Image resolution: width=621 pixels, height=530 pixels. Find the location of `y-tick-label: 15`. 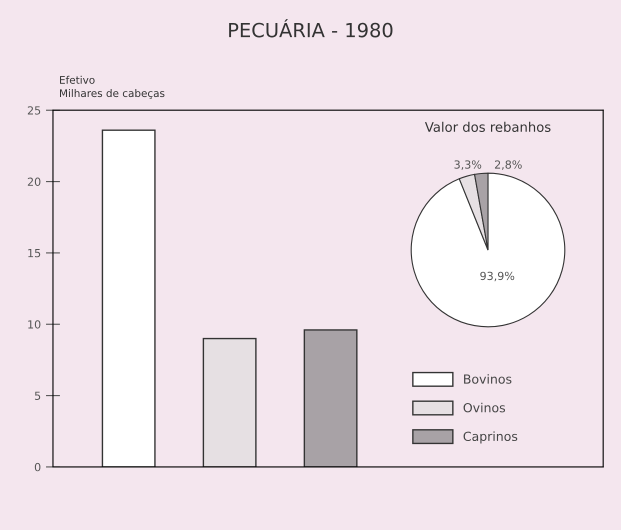

y-tick-label: 15 is located at coordinates (34, 253).